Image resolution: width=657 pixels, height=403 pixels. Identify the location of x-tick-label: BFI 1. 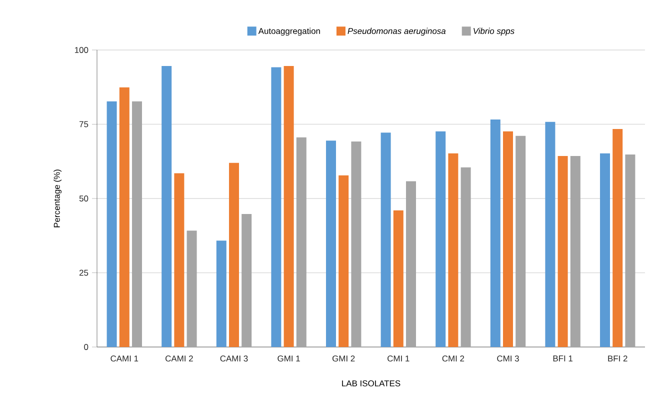
(563, 359).